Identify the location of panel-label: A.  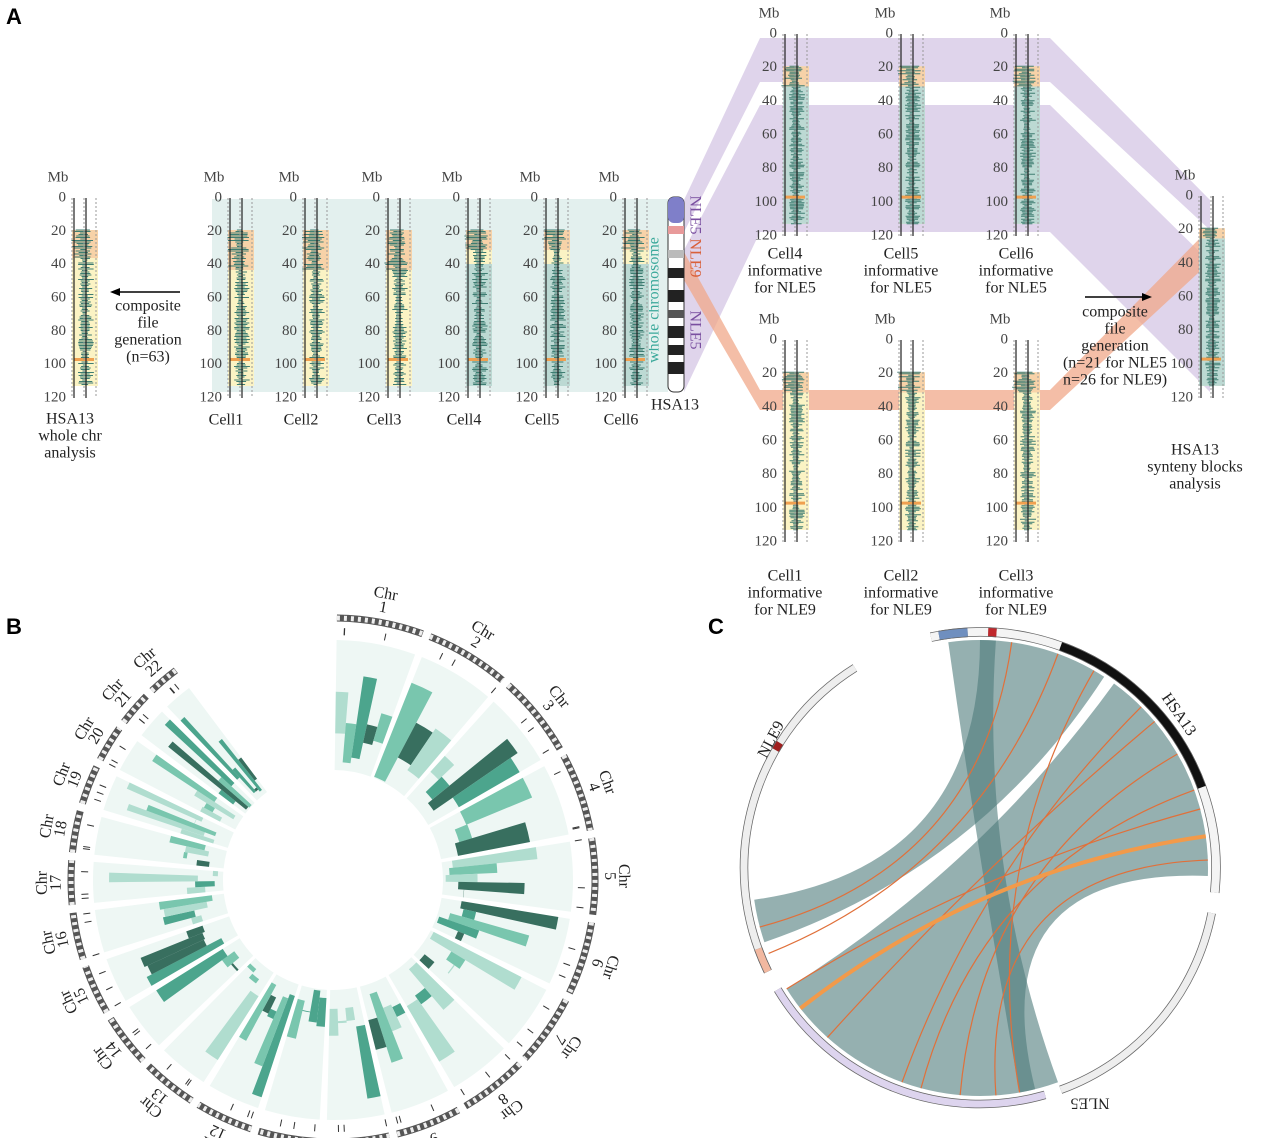
(14, 16).